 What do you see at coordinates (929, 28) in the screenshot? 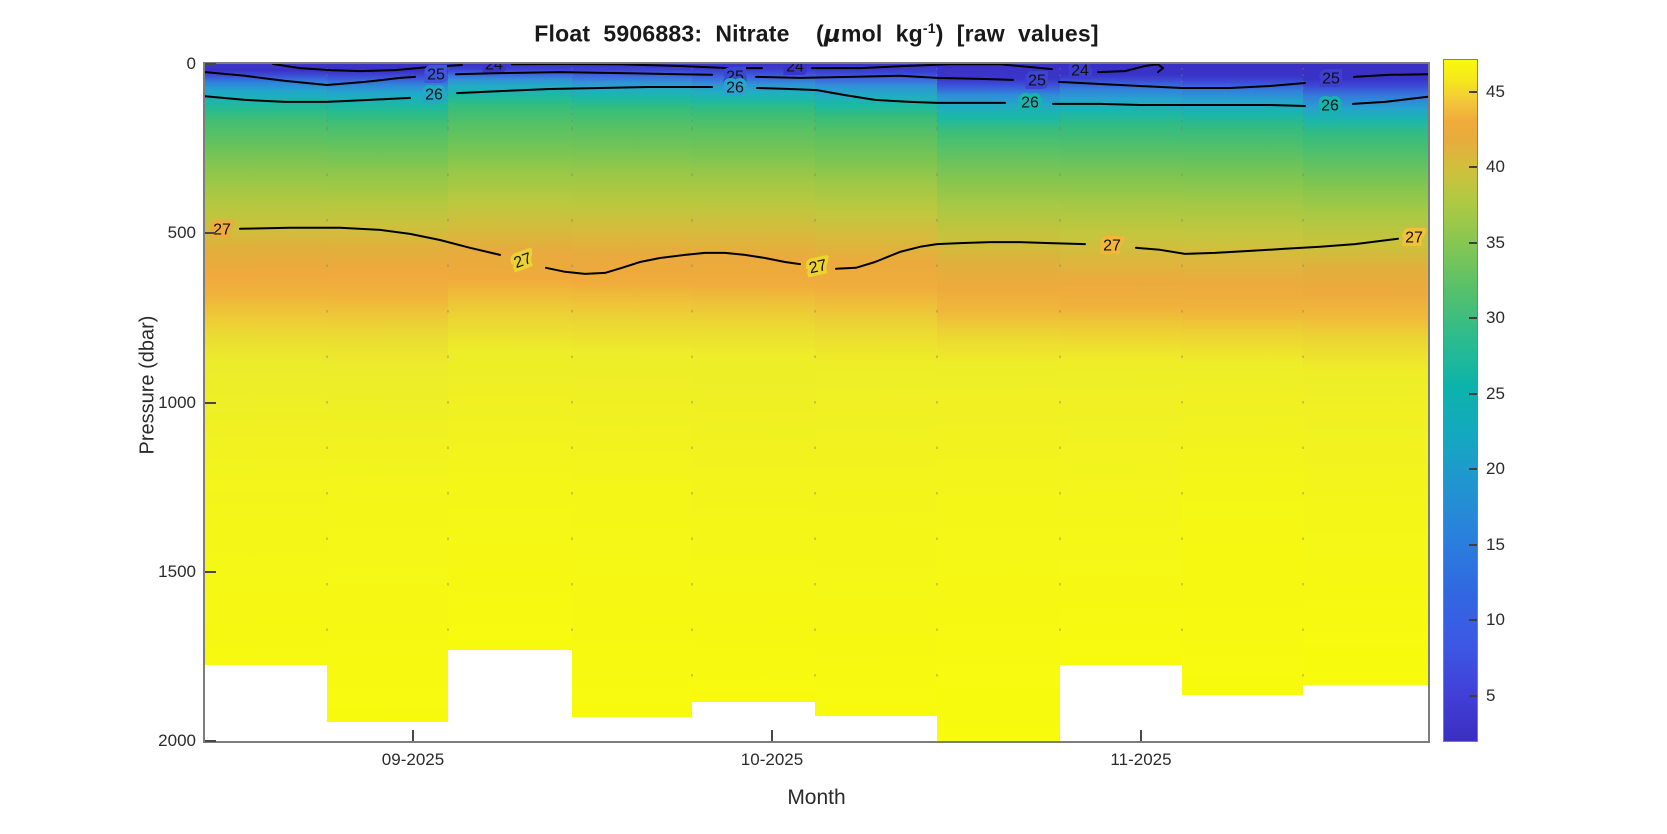
I see `title-superscript: -1` at bounding box center [929, 28].